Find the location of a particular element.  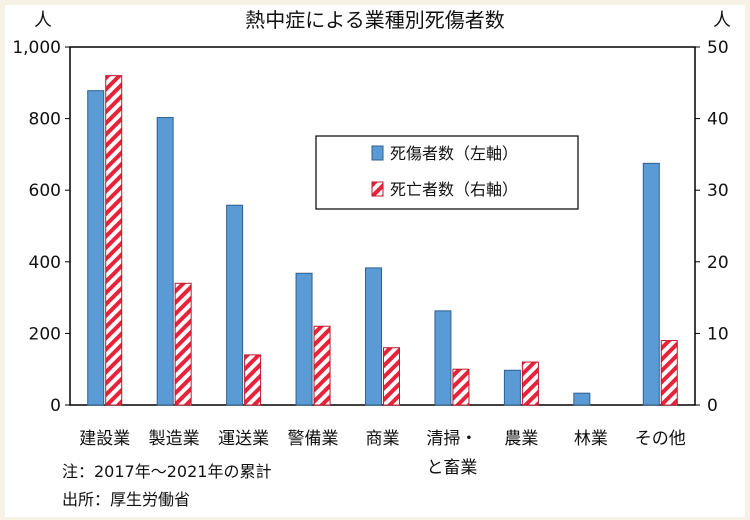

right-tick-label: 40 is located at coordinates (718, 120).